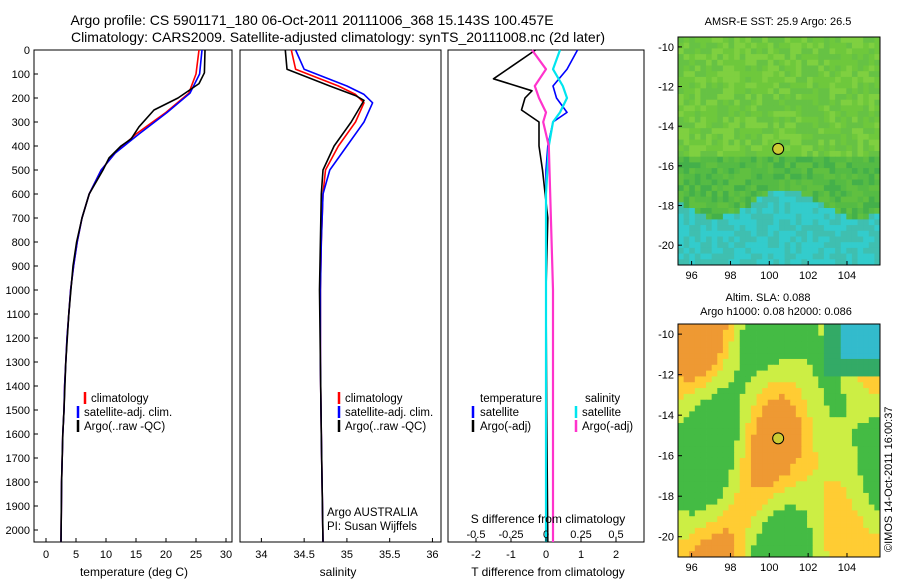 The width and height of the screenshot is (900, 580). Describe the element at coordinates (136, 555) in the screenshot. I see `temperature-x-tick-label: 15` at that location.